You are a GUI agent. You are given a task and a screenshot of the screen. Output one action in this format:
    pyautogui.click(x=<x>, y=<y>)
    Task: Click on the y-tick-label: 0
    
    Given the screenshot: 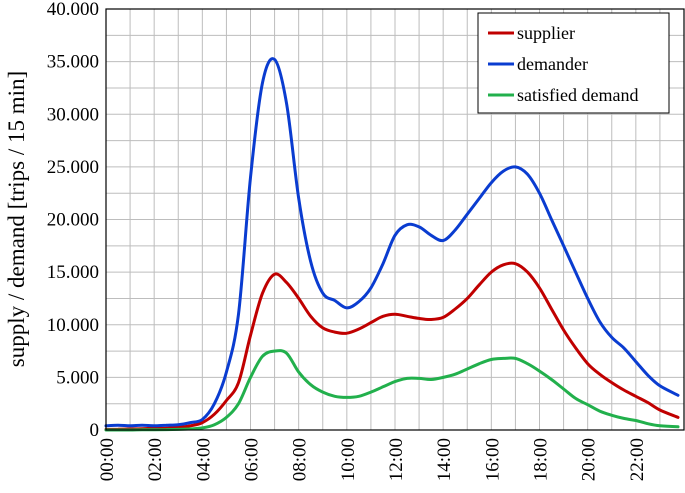 What is the action you would take?
    pyautogui.click(x=95, y=430)
    